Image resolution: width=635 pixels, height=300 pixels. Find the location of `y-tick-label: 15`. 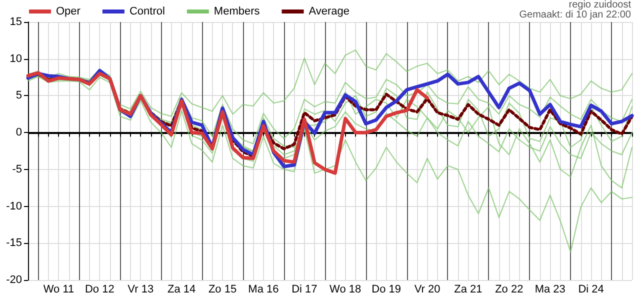

y-tick-label: 15 is located at coordinates (16, 22).